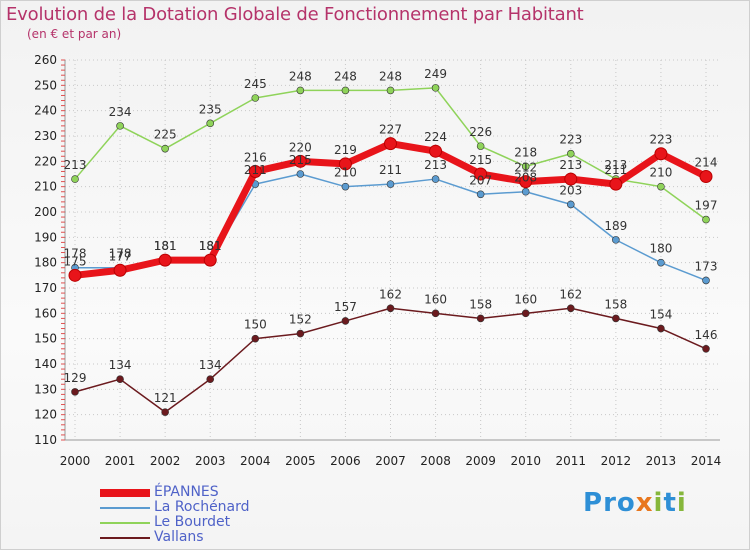 The image size is (750, 550). What do you see at coordinates (45, 339) in the screenshot?
I see `y-tick-label: 150` at bounding box center [45, 339].